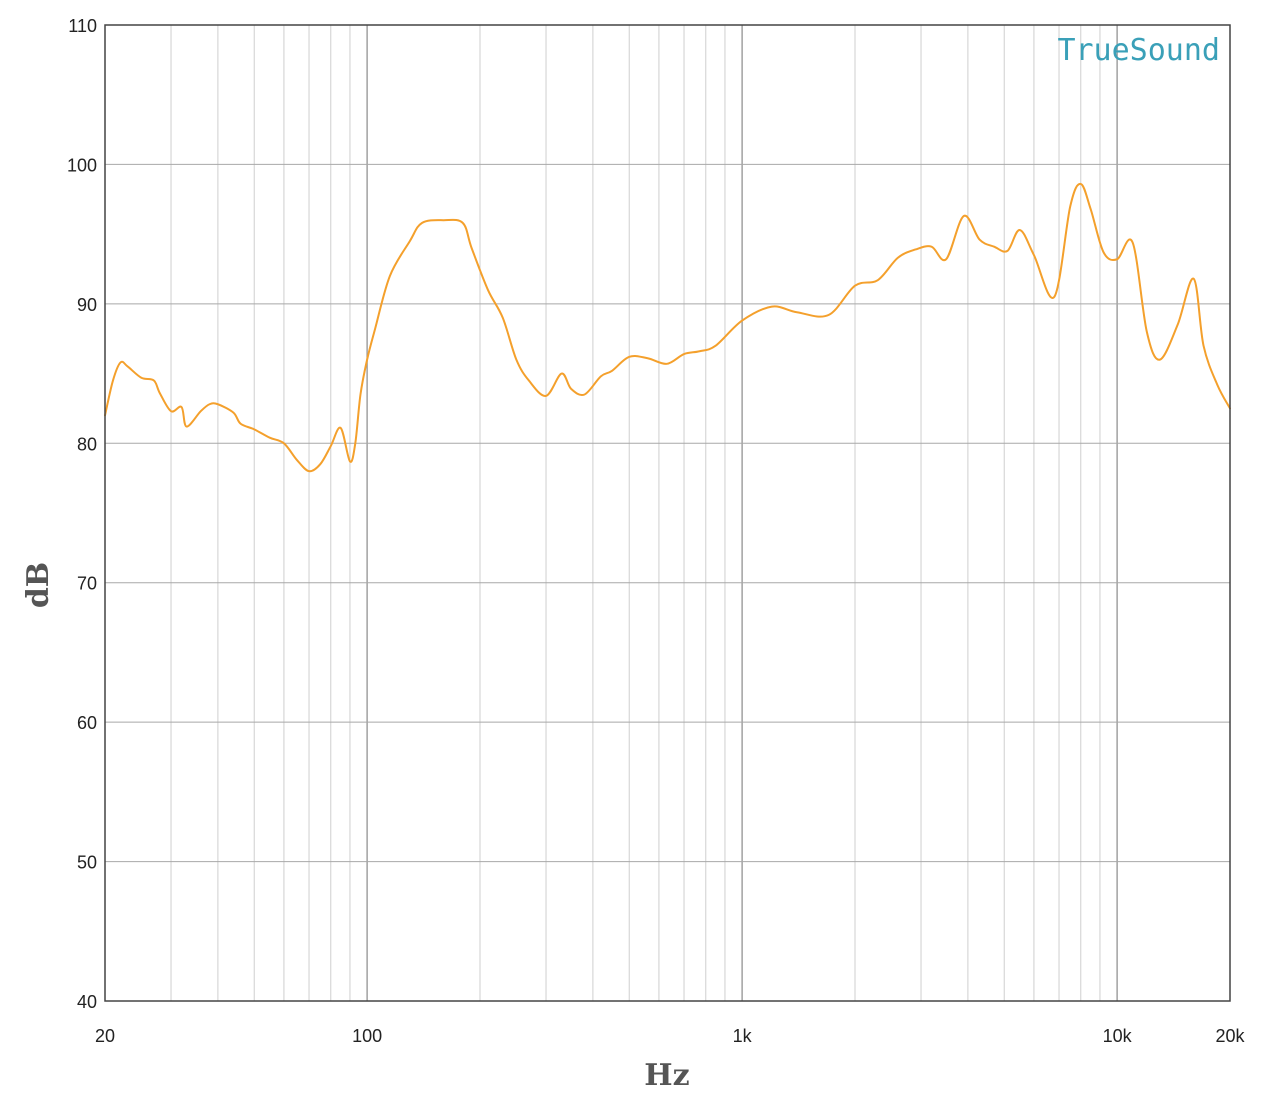 The width and height of the screenshot is (1268, 1119). Describe the element at coordinates (87, 723) in the screenshot. I see `y-tick-label: 60` at that location.